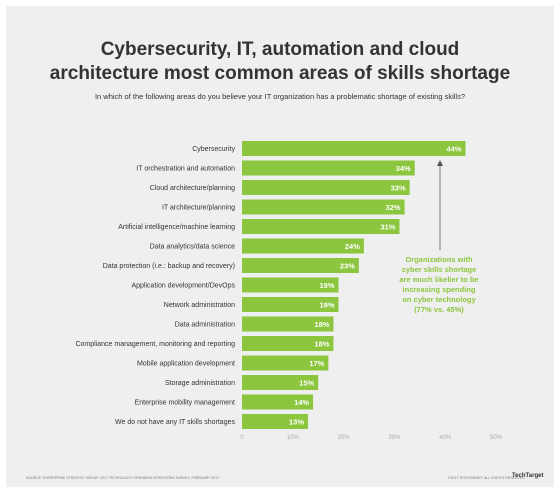 This screenshot has height=493, width=560. What do you see at coordinates (398, 188) in the screenshot?
I see `bar-value-label: 33%` at bounding box center [398, 188].